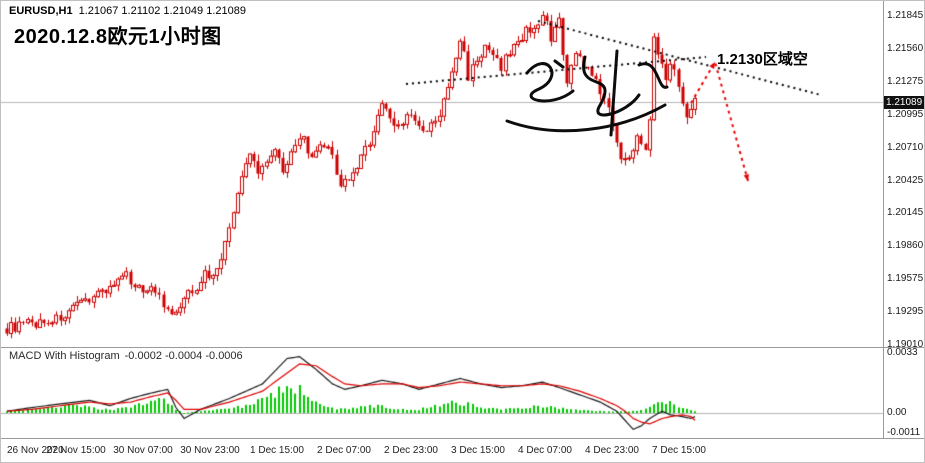 The height and width of the screenshot is (463, 925). Describe the element at coordinates (462, 438) in the screenshot. I see `time-axis-separator` at that location.